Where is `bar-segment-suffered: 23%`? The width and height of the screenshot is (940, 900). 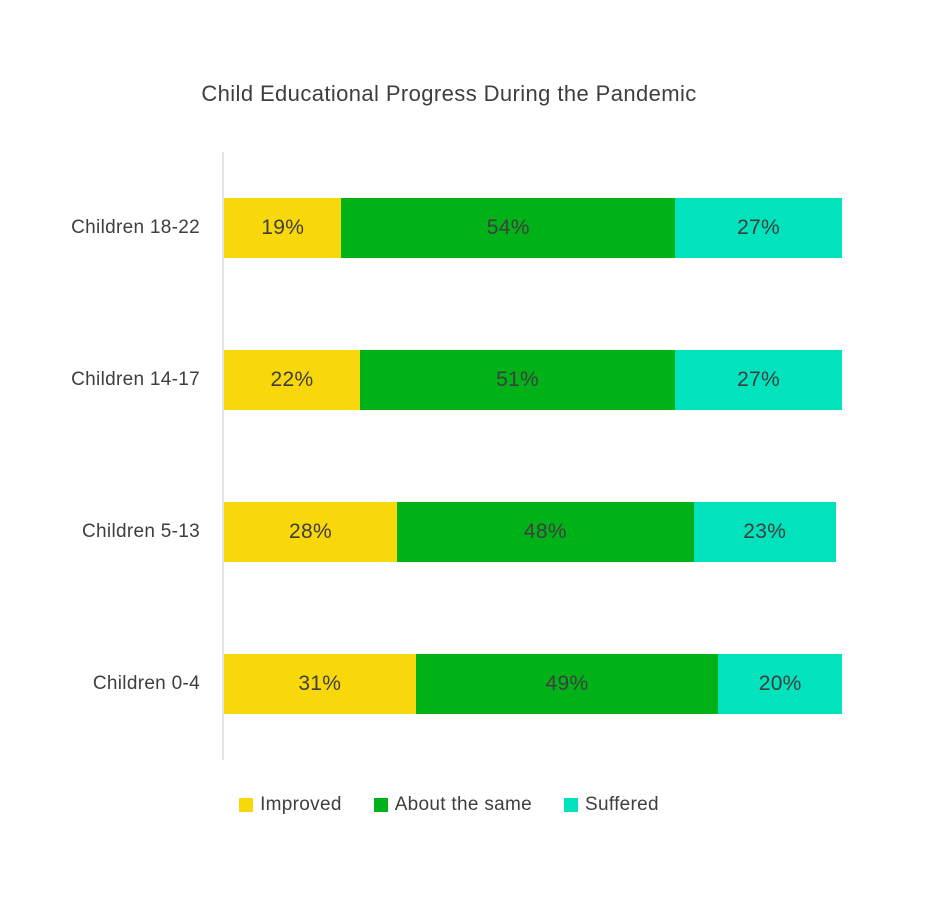 bar-segment-suffered: 23% is located at coordinates (764, 532).